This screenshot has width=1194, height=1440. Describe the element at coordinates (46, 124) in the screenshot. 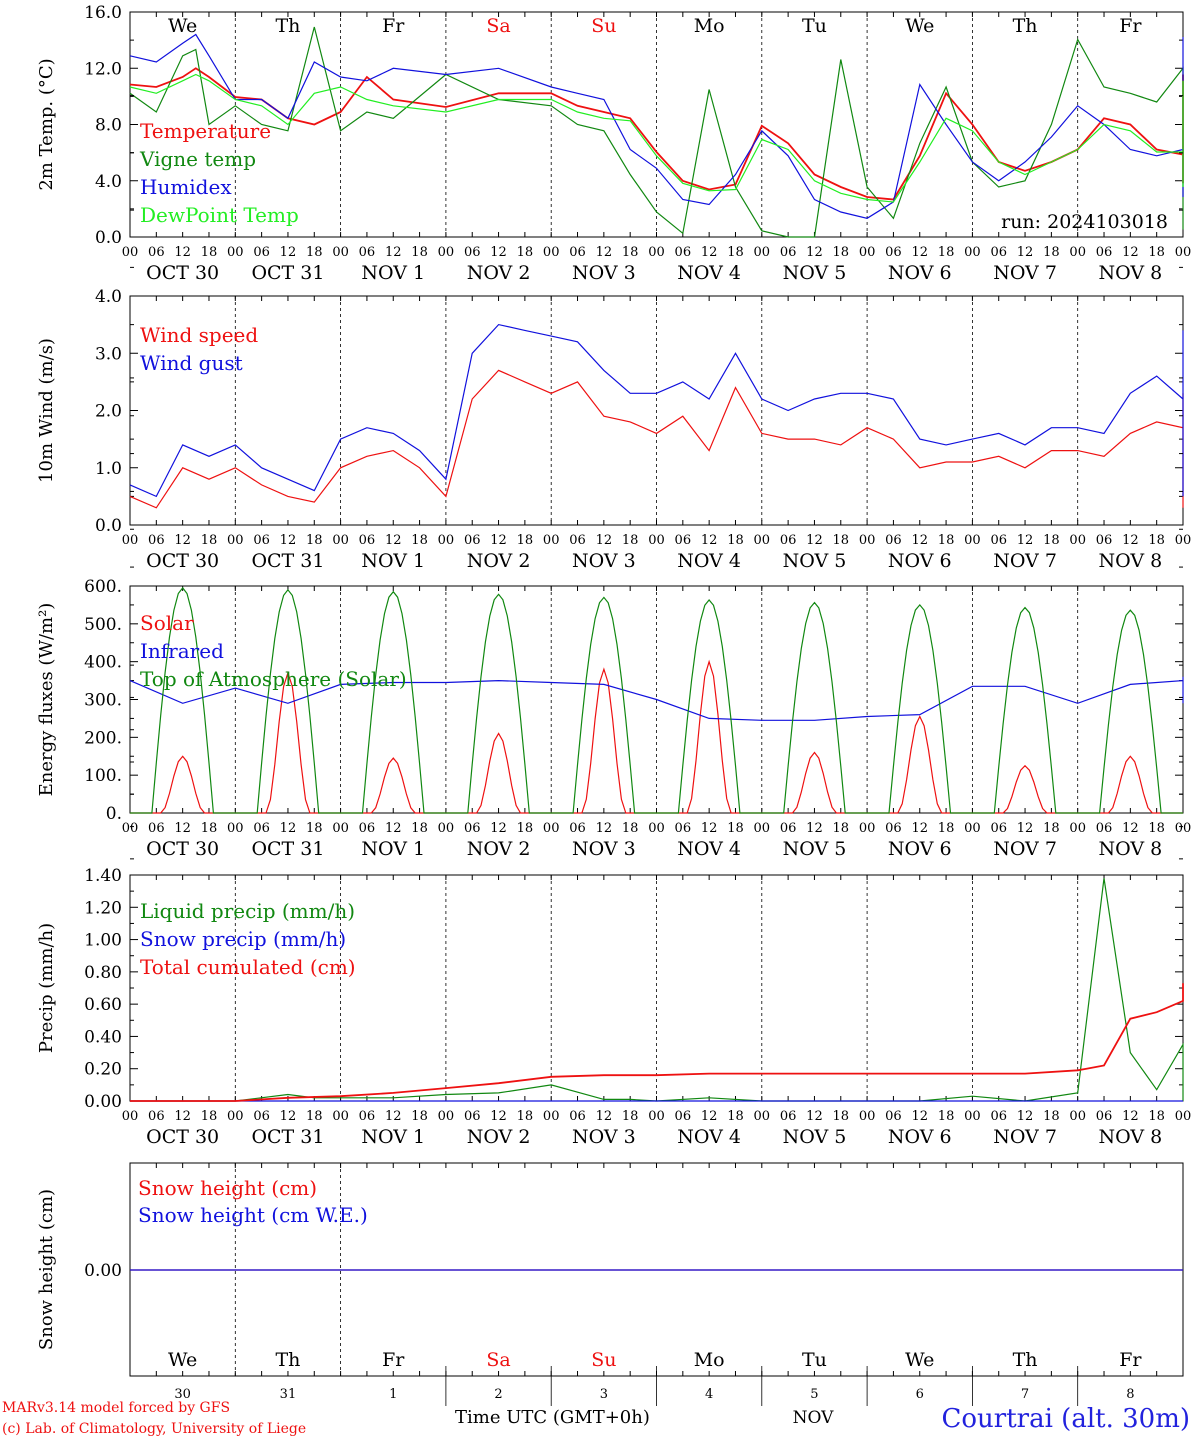

I see `y-axis-label: 2m Temp. (°C)` at that location.